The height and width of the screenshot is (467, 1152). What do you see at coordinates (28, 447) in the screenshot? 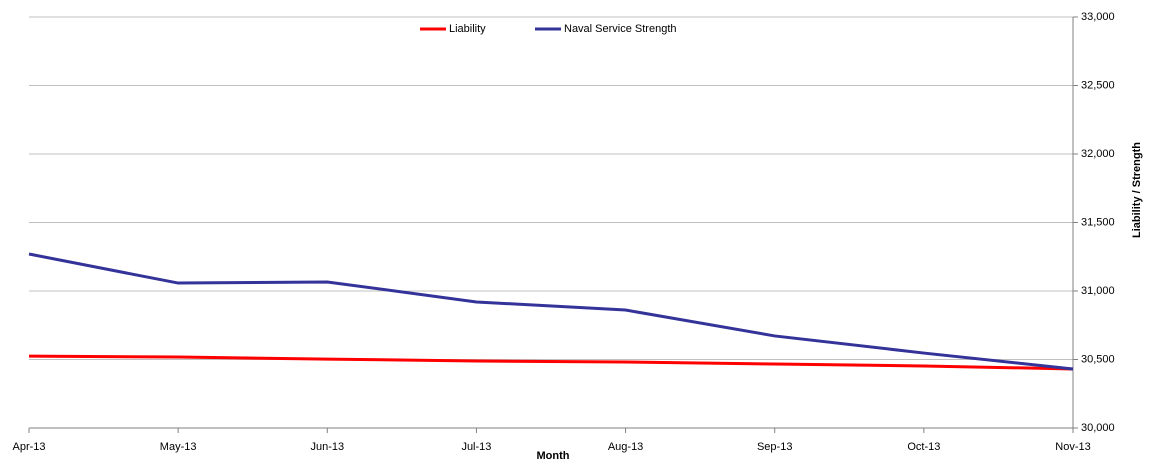
I see `x-tick-label: Apr-13` at bounding box center [28, 447].